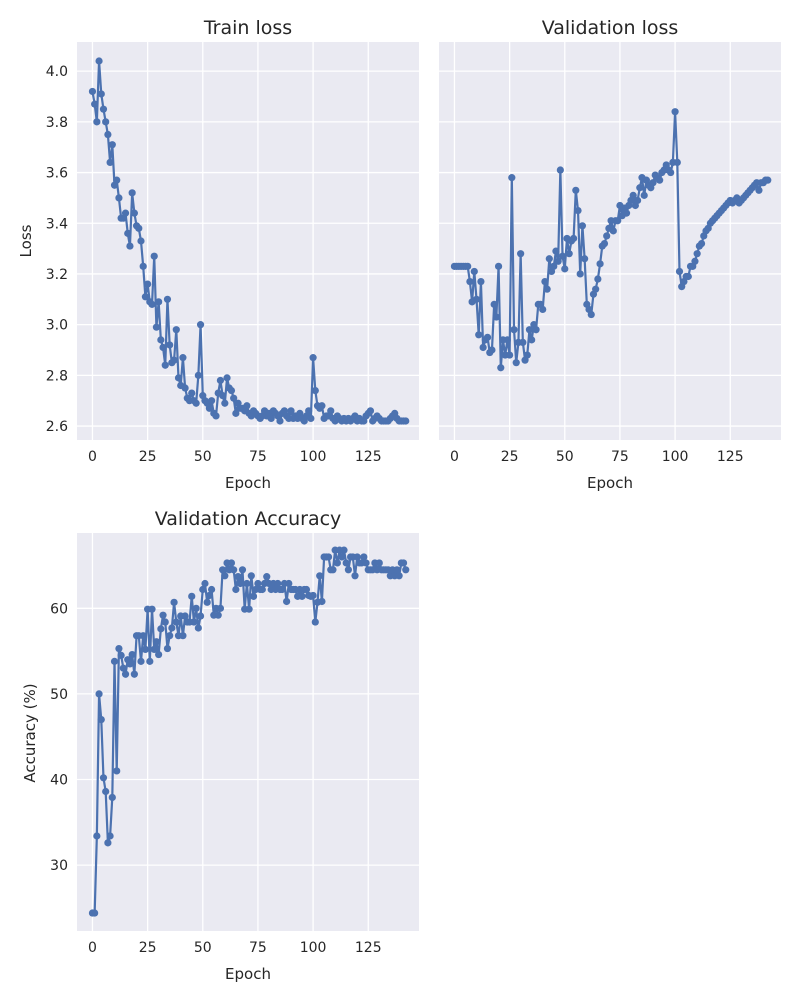  What do you see at coordinates (610, 483) in the screenshot?
I see `x-axis-label-validation-loss: Epoch` at bounding box center [610, 483].